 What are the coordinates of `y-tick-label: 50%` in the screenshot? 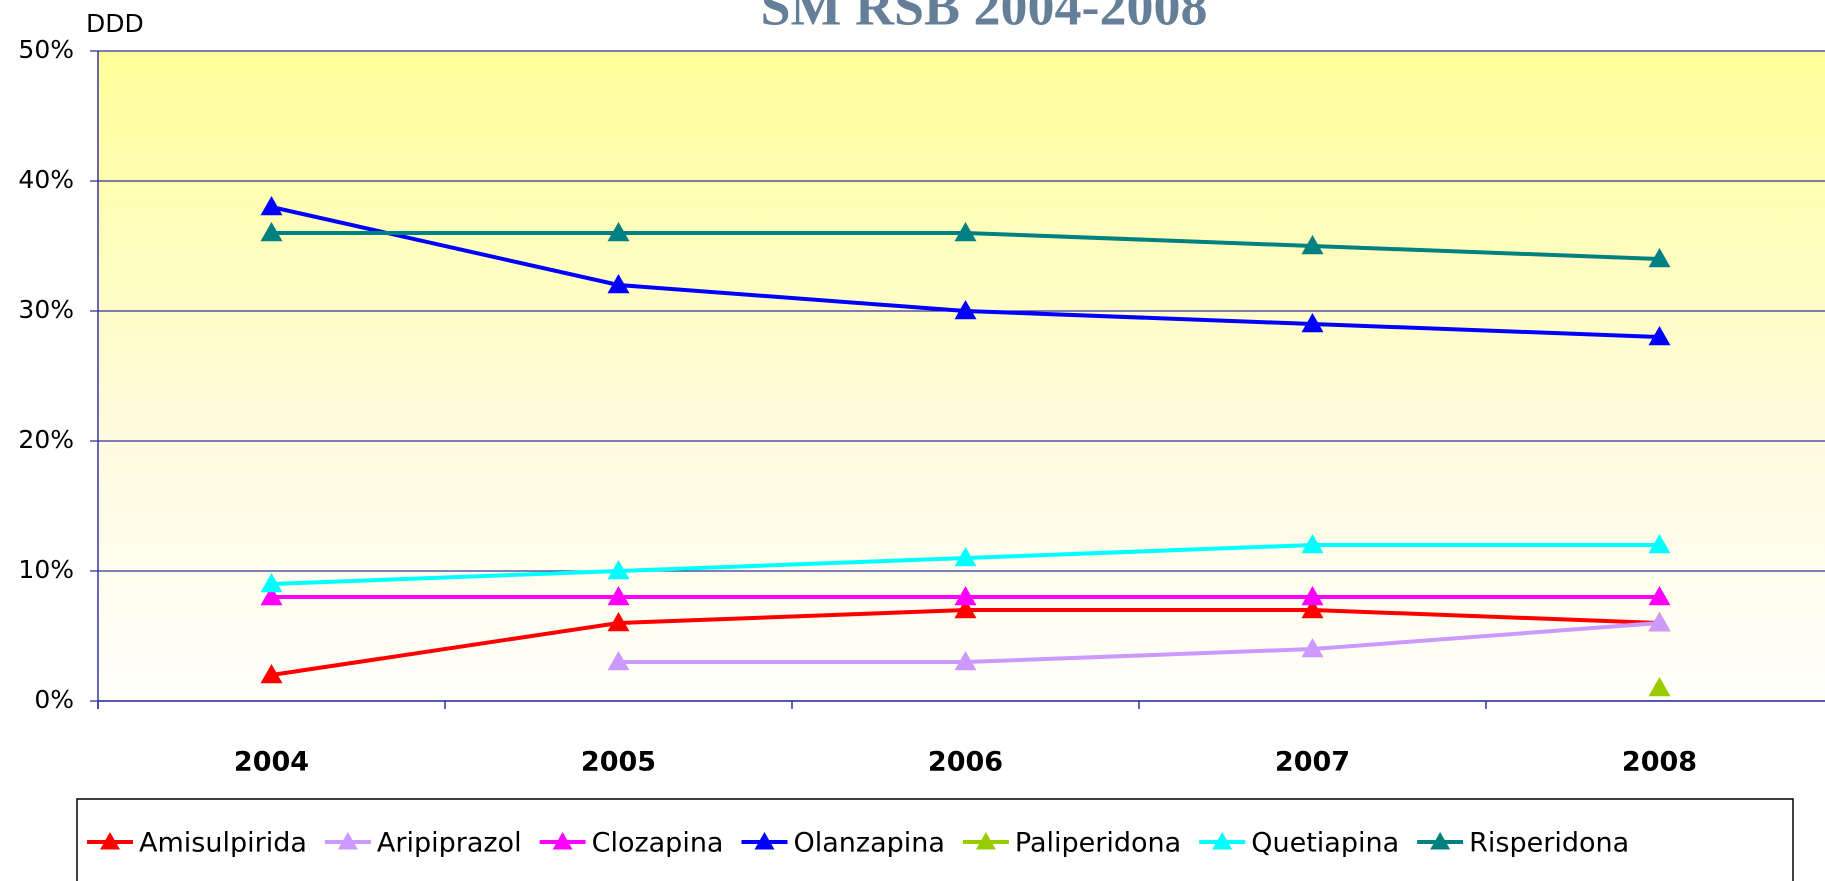 It's located at (46, 49).